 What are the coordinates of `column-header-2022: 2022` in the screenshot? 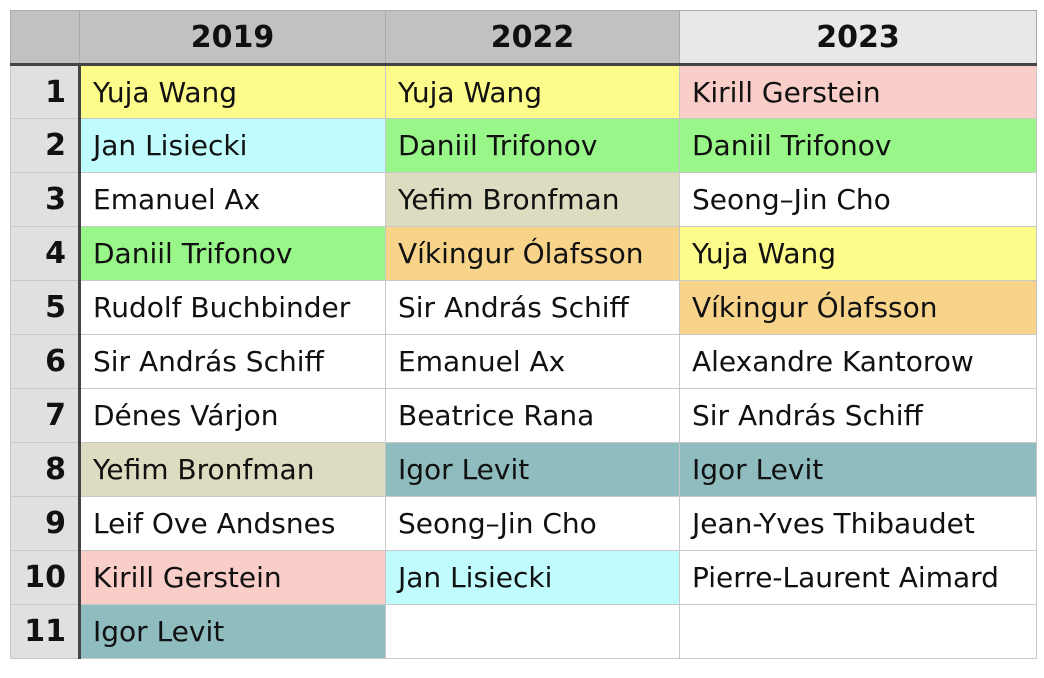 It's located at (532, 38).